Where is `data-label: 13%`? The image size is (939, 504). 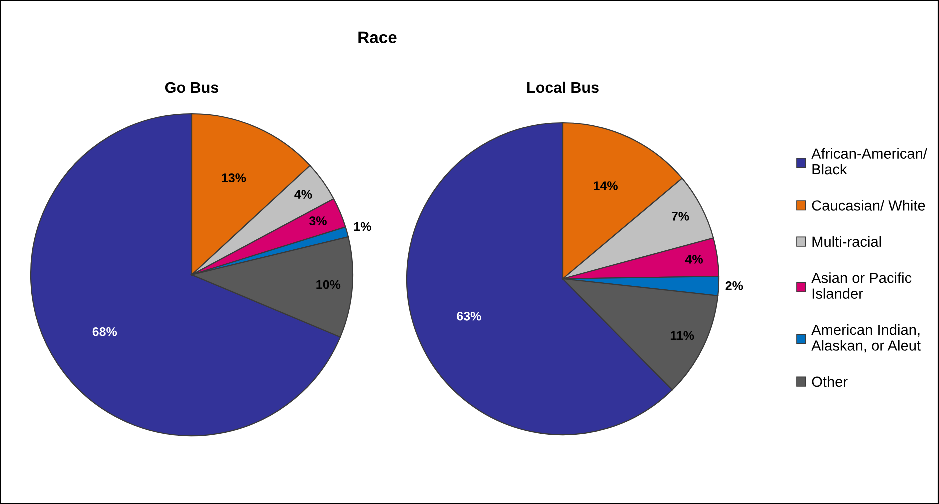
data-label: 13% is located at coordinates (234, 178).